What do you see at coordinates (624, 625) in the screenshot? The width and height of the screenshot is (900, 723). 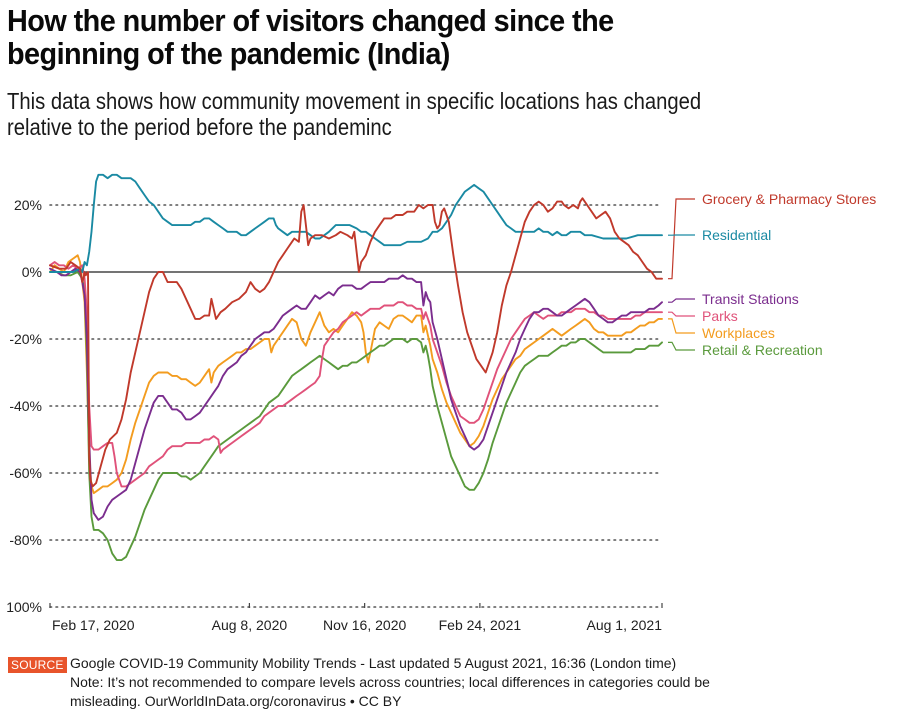 I see `x-tick-label: Aug 1, 2021` at bounding box center [624, 625].